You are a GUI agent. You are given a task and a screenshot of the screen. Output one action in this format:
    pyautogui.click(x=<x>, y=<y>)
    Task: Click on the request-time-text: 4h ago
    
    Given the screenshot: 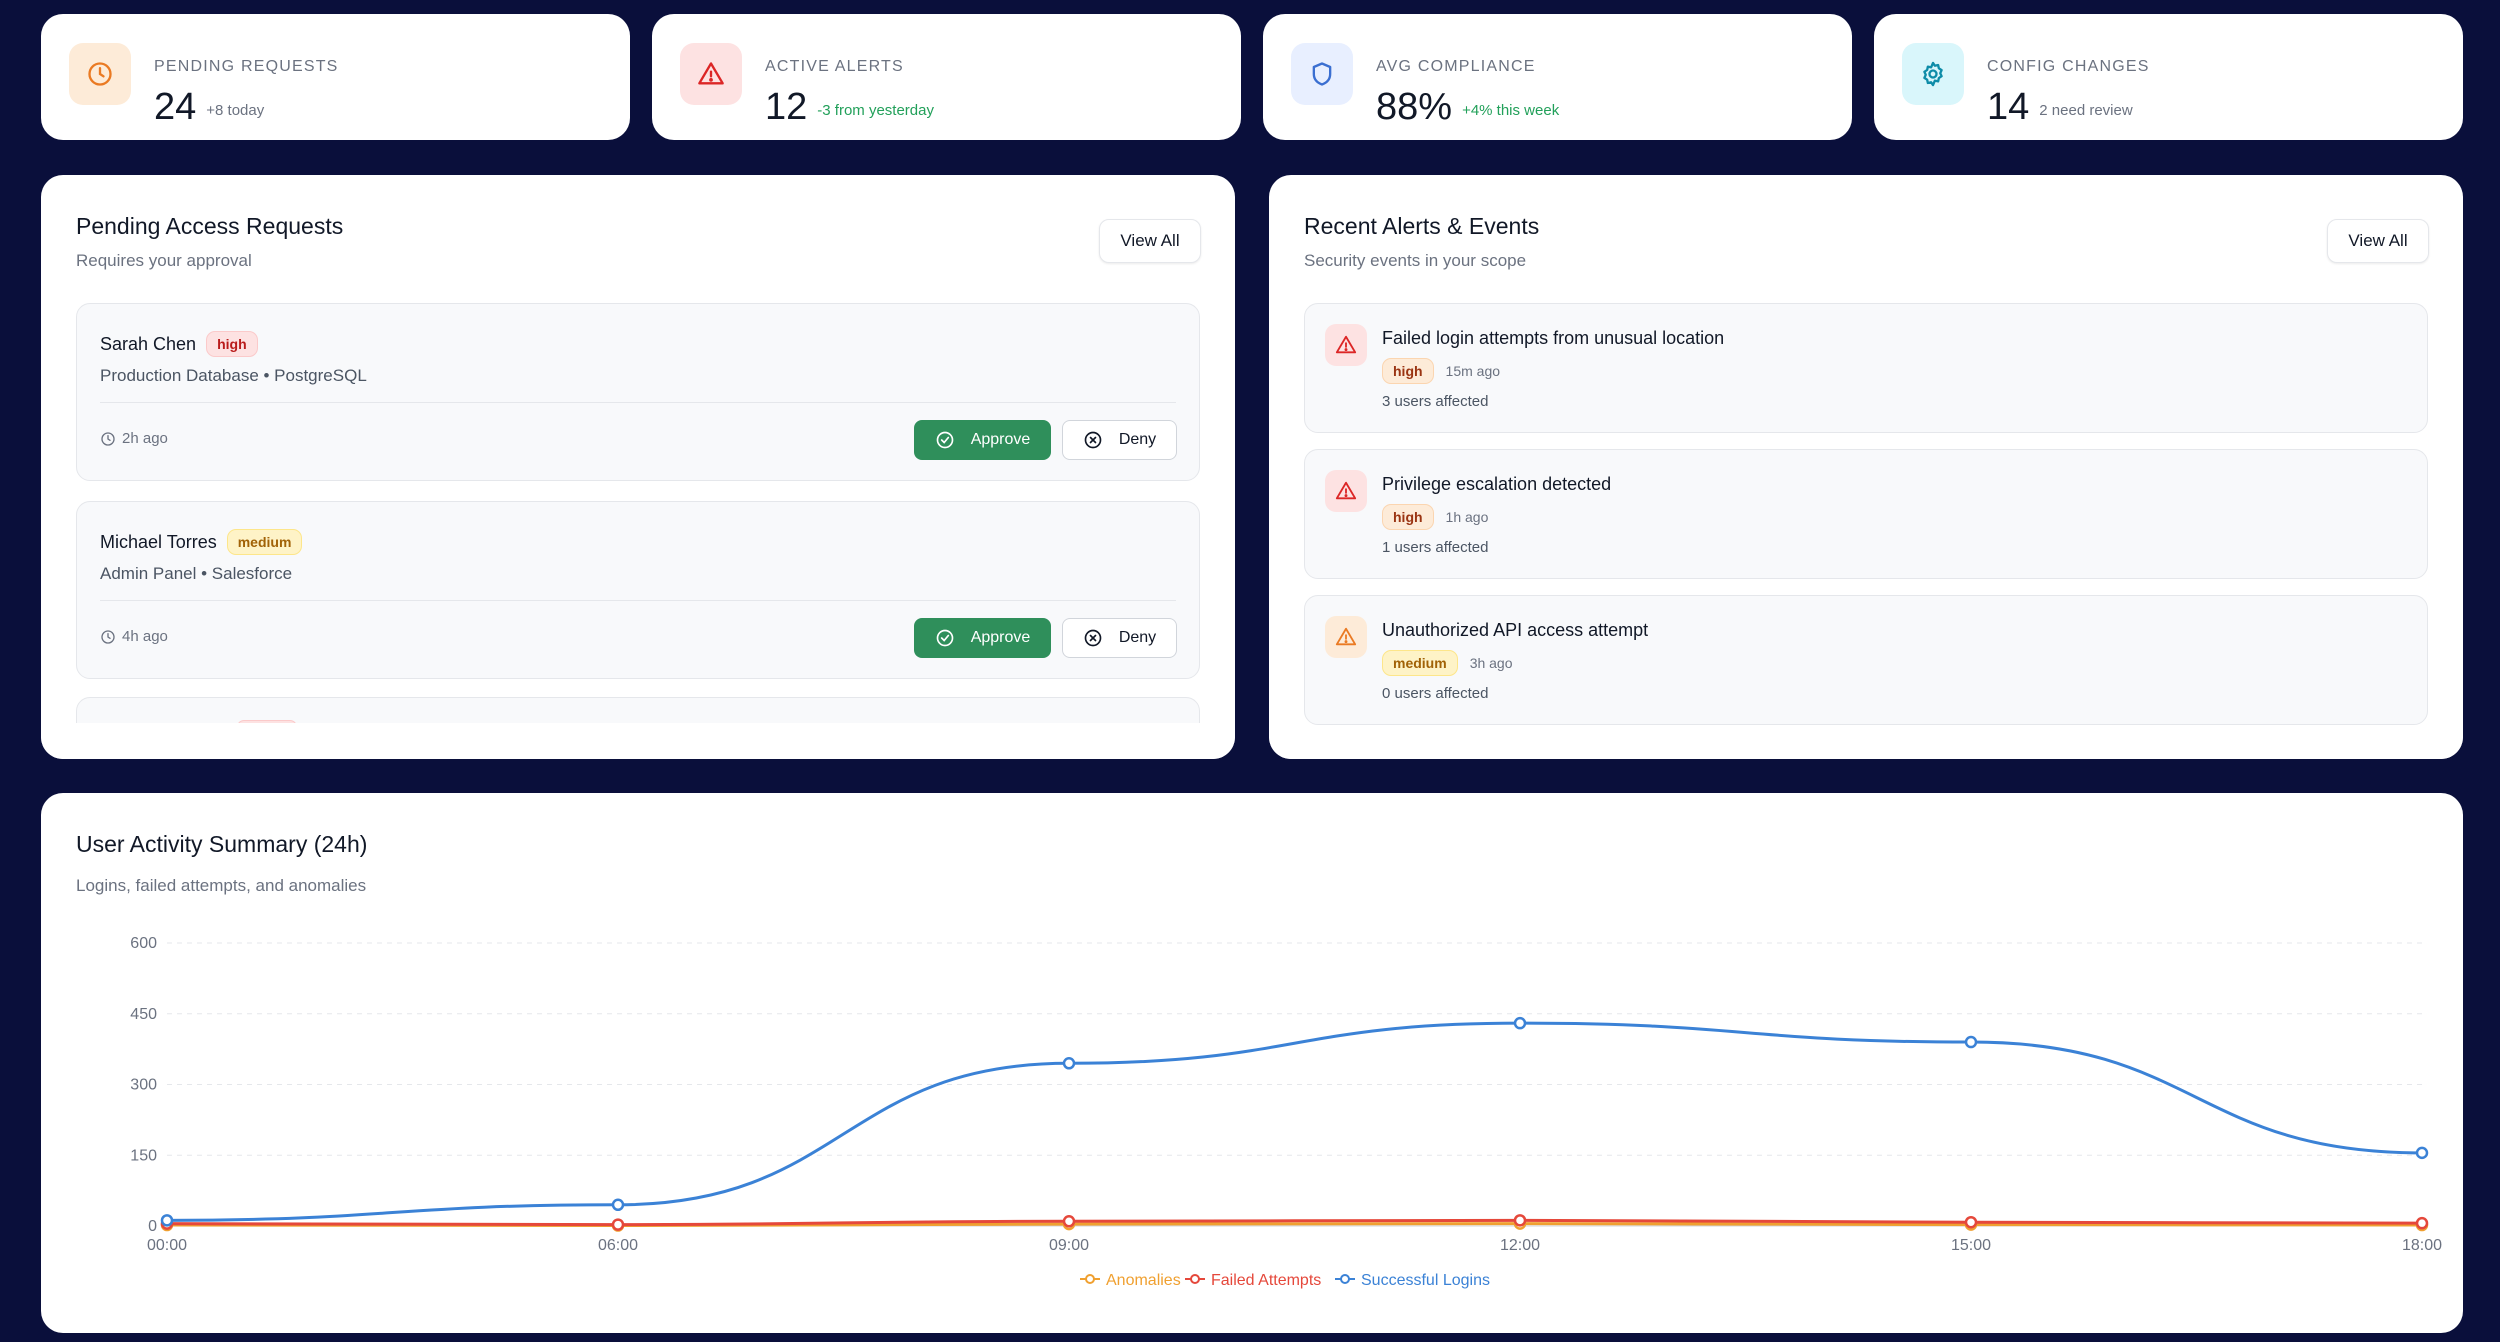 What is the action you would take?
    pyautogui.click(x=145, y=636)
    